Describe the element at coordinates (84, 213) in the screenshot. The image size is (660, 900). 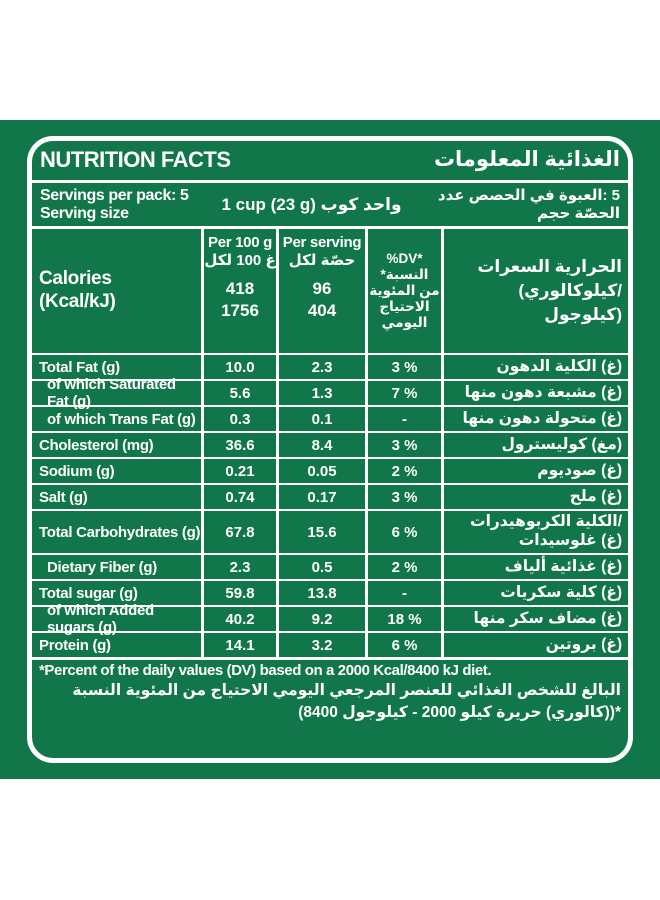
I see `serving-size-en: Serving size` at that location.